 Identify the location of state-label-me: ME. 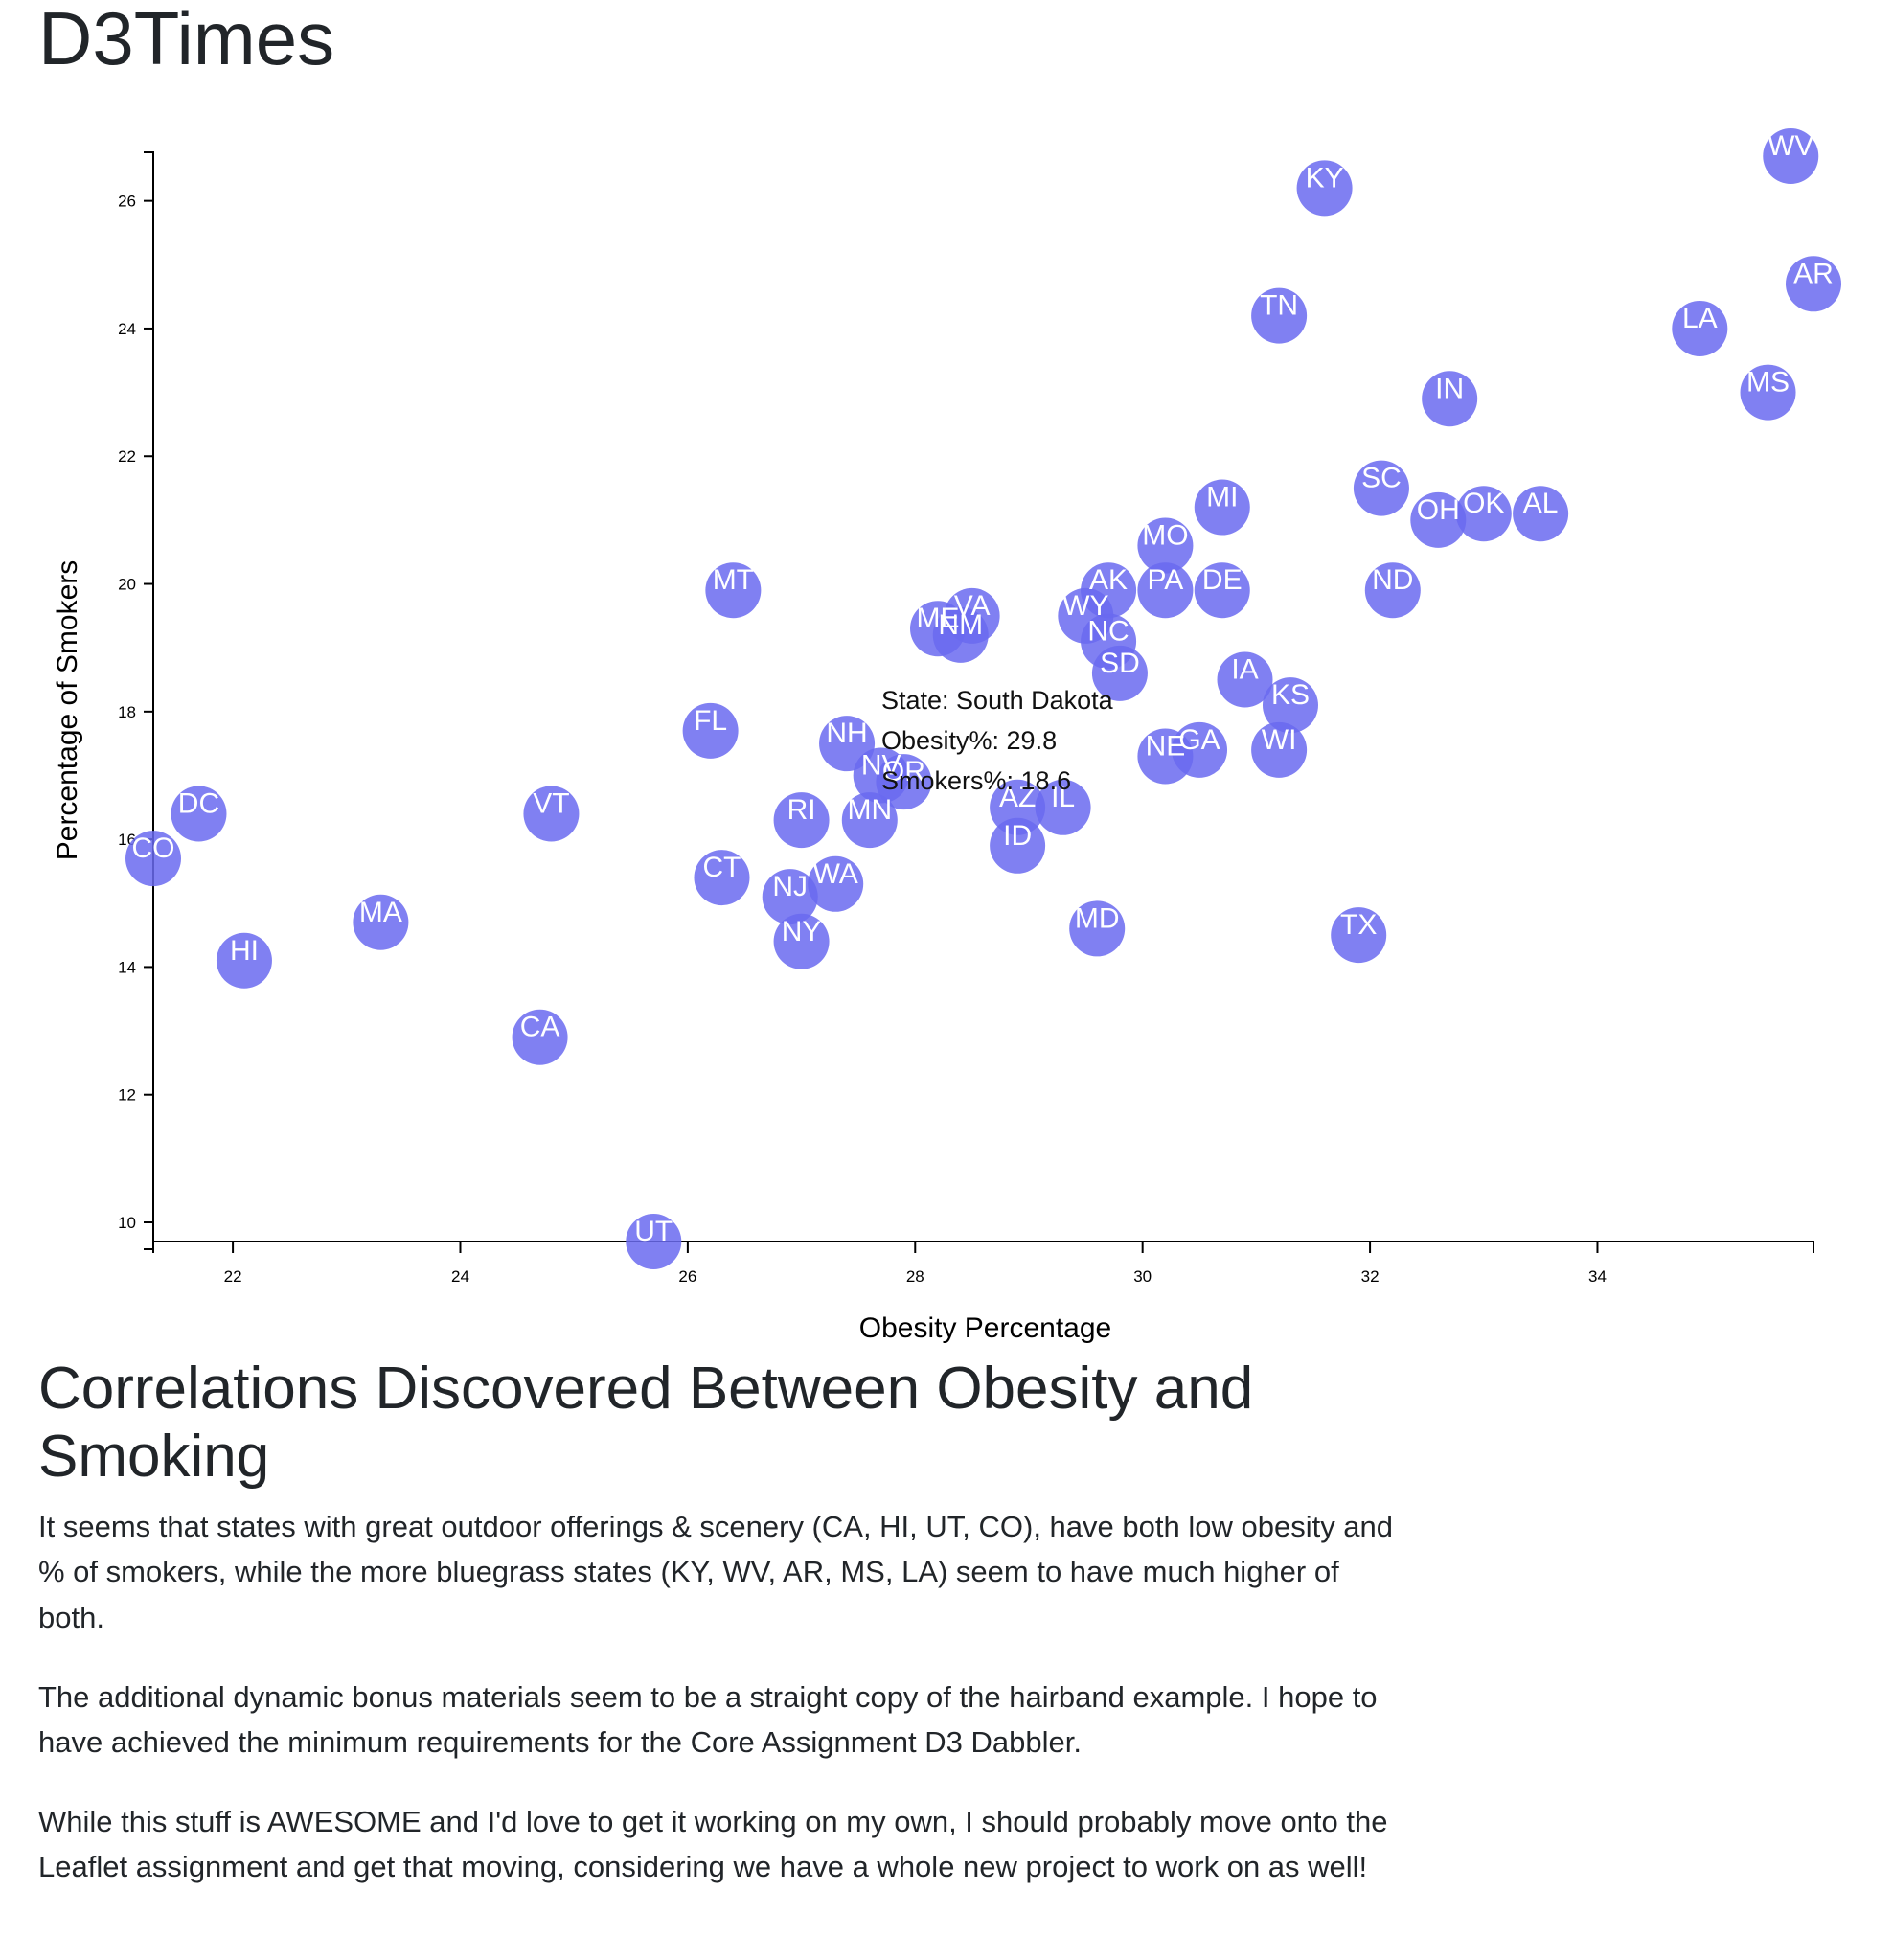
(938, 618).